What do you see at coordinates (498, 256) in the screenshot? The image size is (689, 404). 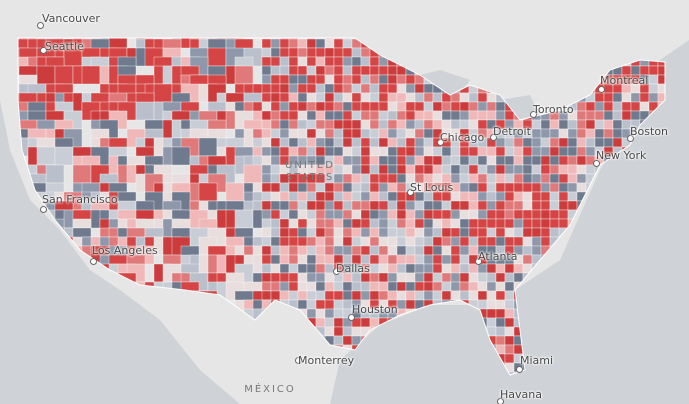 I see `city-label: Atlanta` at bounding box center [498, 256].